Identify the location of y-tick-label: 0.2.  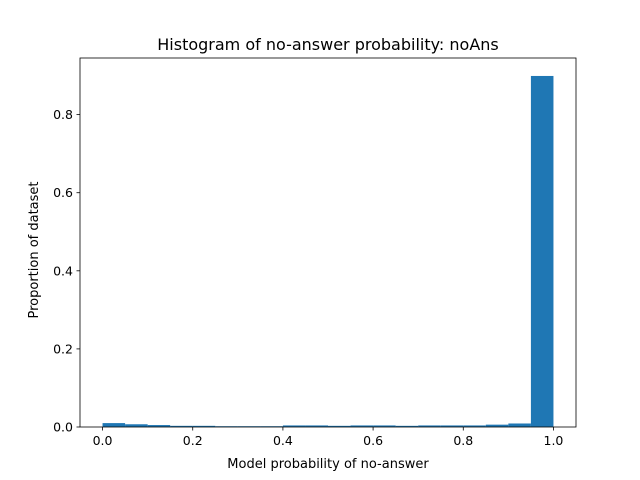
(63, 348).